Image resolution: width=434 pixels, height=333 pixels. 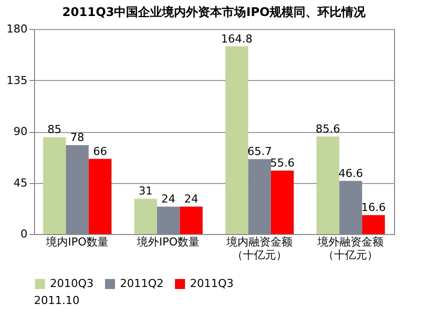 I want to click on text: 2011.10, so click(x=57, y=300).